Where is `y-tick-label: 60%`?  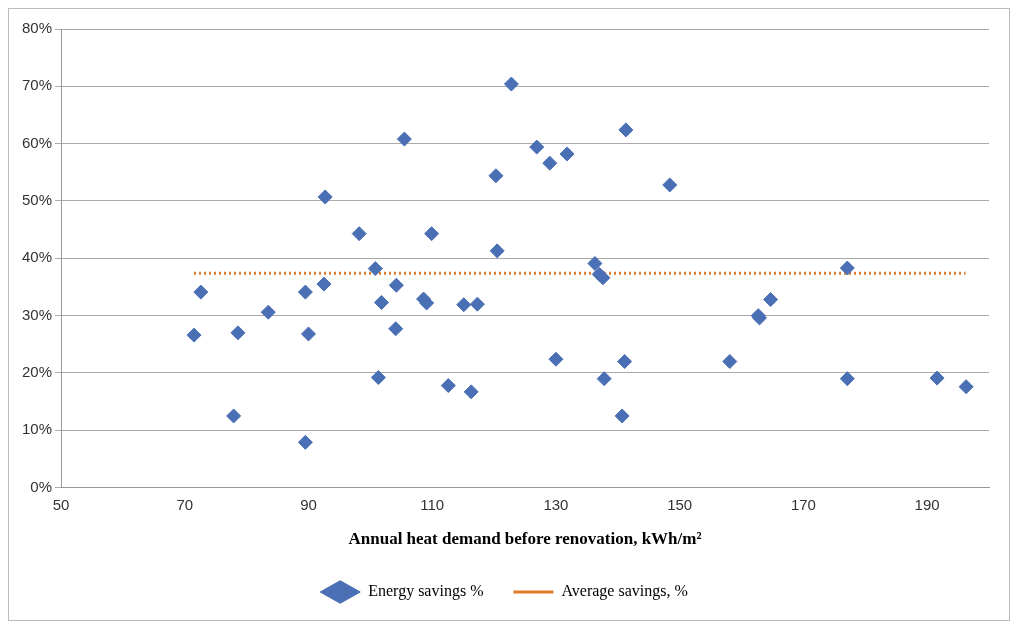
y-tick-label: 60% is located at coordinates (37, 142).